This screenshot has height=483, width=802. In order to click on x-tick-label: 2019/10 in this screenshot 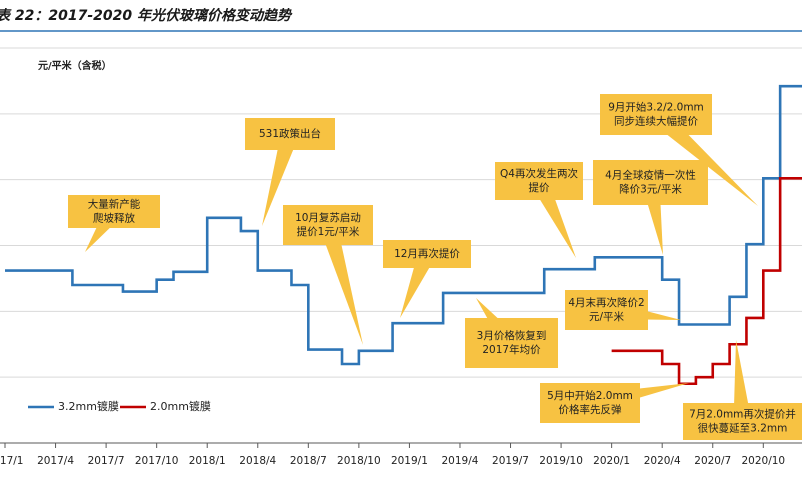, I will do `click(561, 461)`.